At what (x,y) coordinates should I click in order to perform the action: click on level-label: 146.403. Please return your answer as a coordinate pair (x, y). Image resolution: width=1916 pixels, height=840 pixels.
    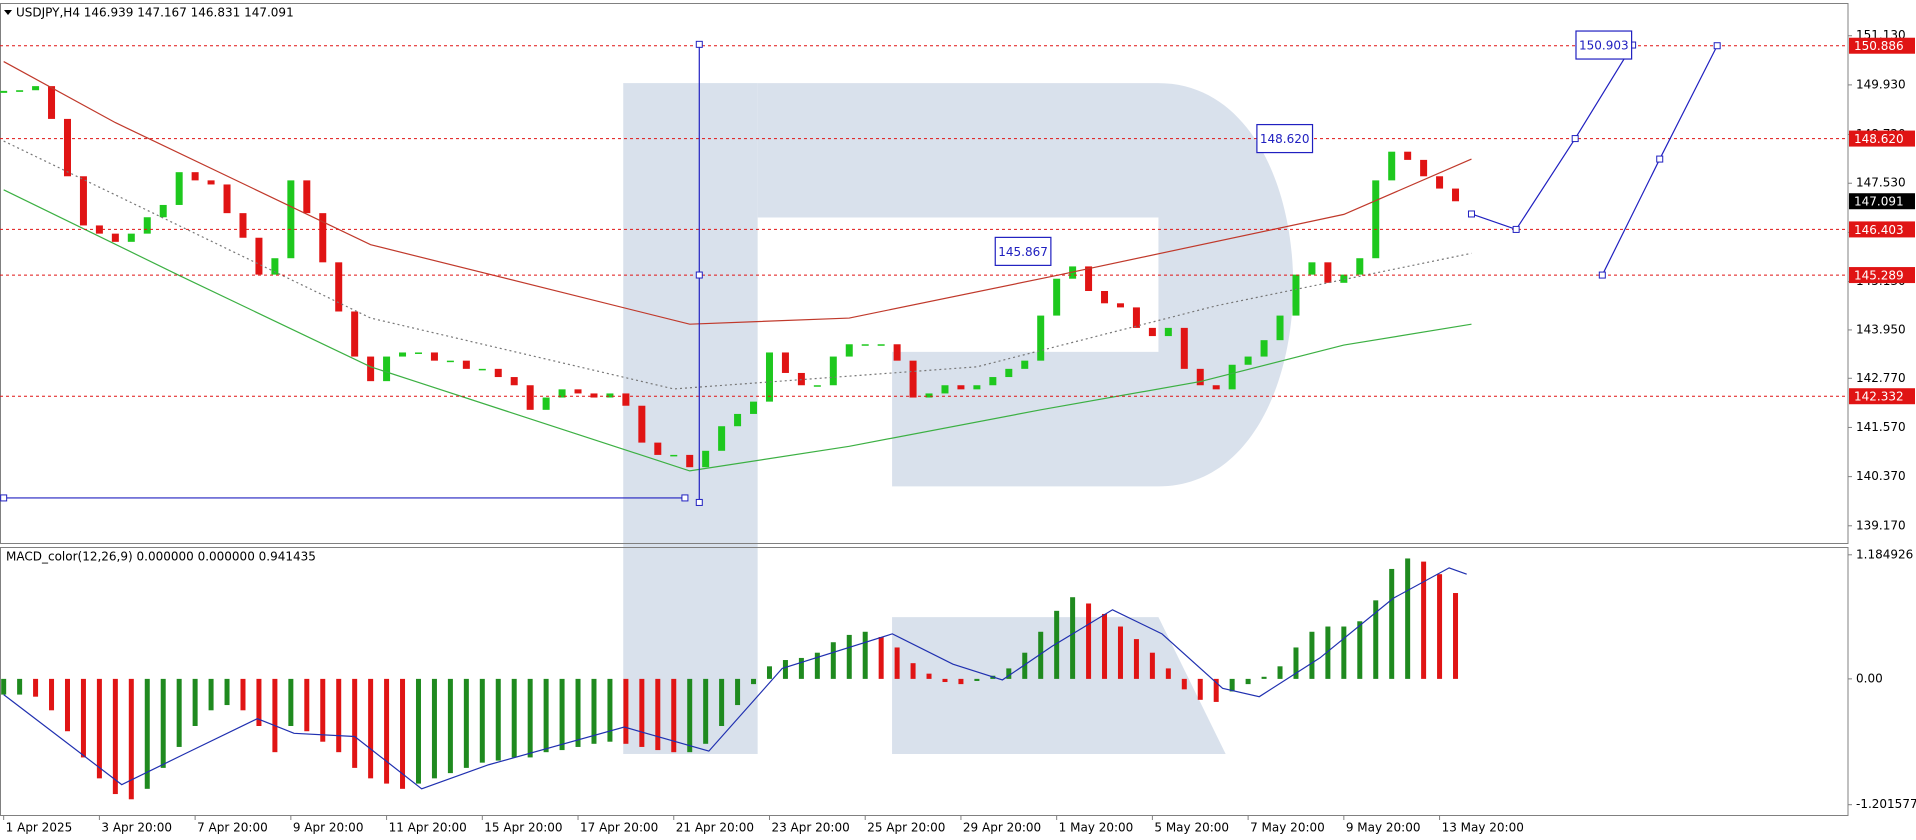
    Looking at the image, I should click on (1879, 230).